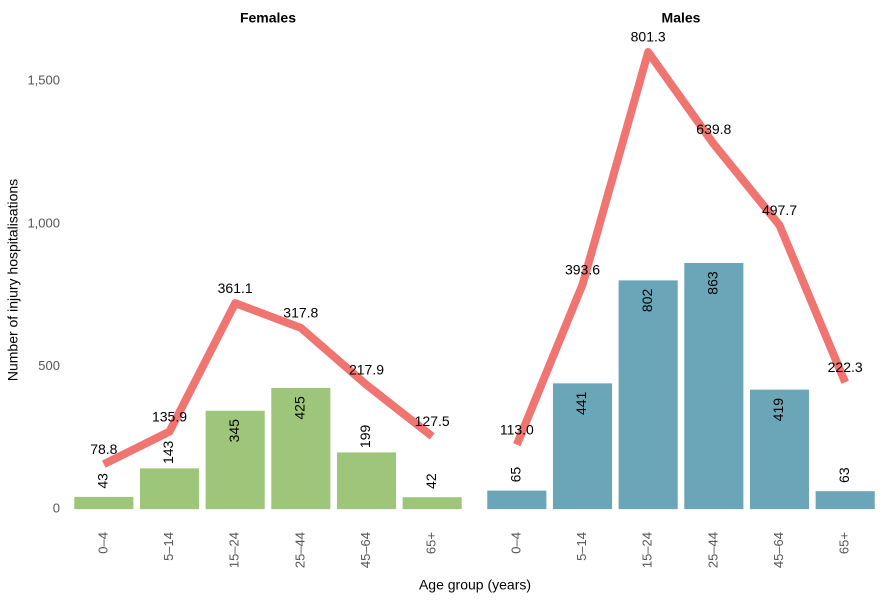 Image resolution: width=890 pixels, height=600 pixels. Describe the element at coordinates (300, 313) in the screenshot. I see `line-value-label: 317.8` at that location.